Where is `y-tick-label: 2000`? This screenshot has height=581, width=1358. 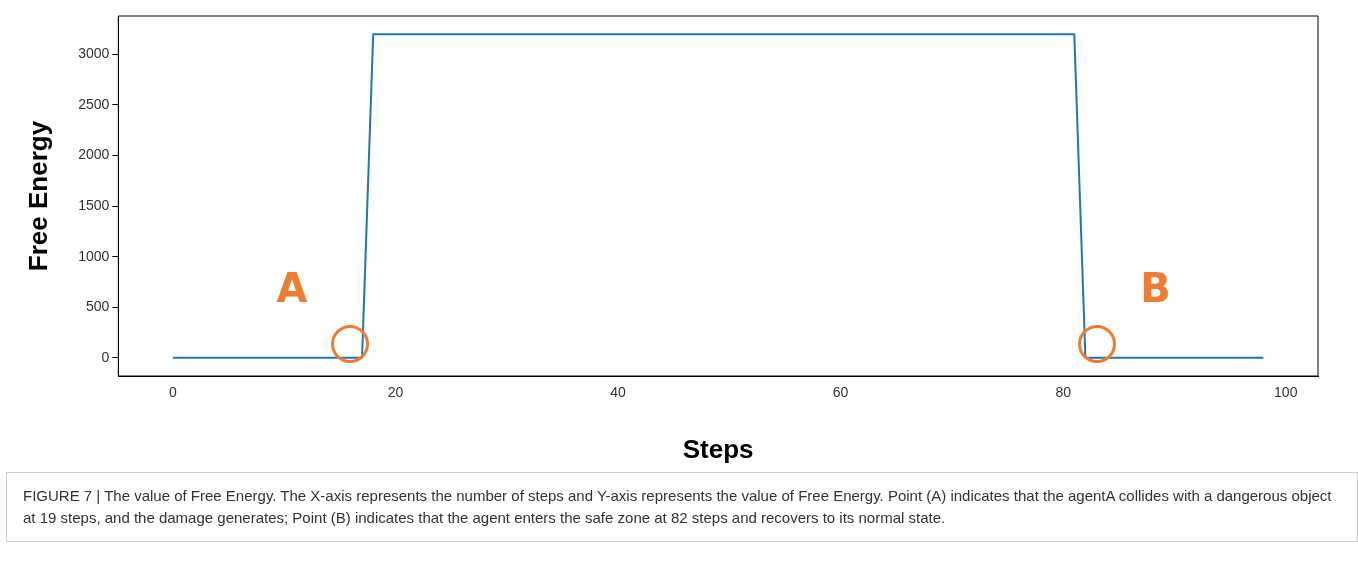
y-tick-label: 2000 is located at coordinates (94, 154).